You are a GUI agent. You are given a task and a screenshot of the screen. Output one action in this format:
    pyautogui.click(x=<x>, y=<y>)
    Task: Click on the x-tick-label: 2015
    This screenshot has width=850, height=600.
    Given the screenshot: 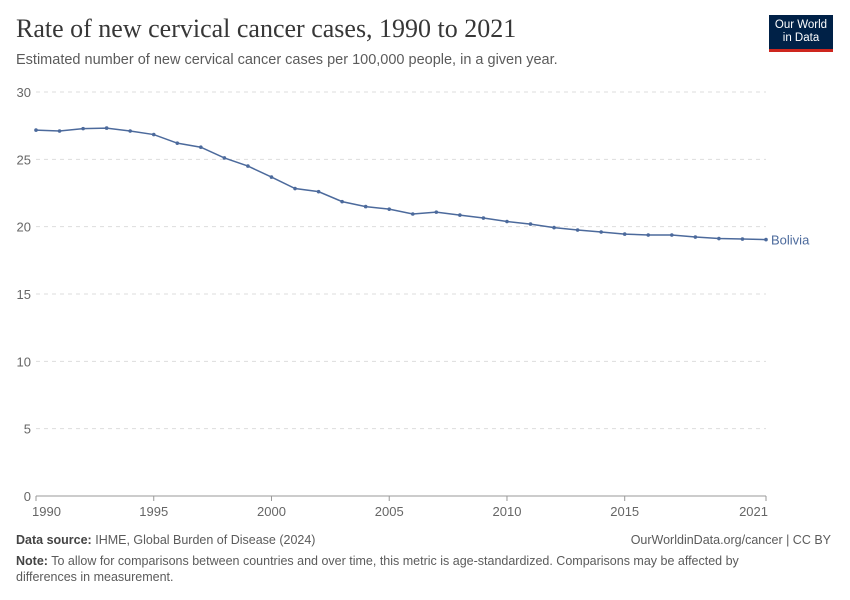 What is the action you would take?
    pyautogui.click(x=624, y=511)
    